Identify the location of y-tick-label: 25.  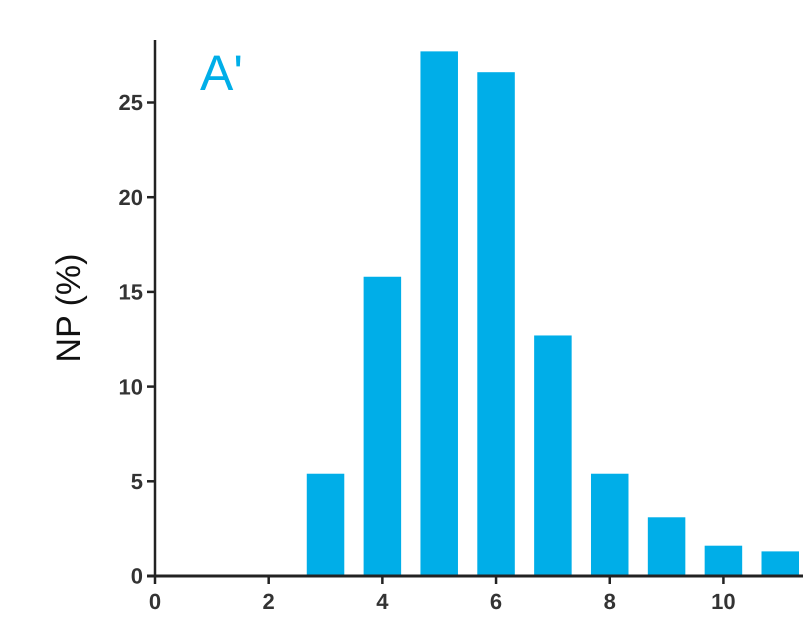
(130, 103).